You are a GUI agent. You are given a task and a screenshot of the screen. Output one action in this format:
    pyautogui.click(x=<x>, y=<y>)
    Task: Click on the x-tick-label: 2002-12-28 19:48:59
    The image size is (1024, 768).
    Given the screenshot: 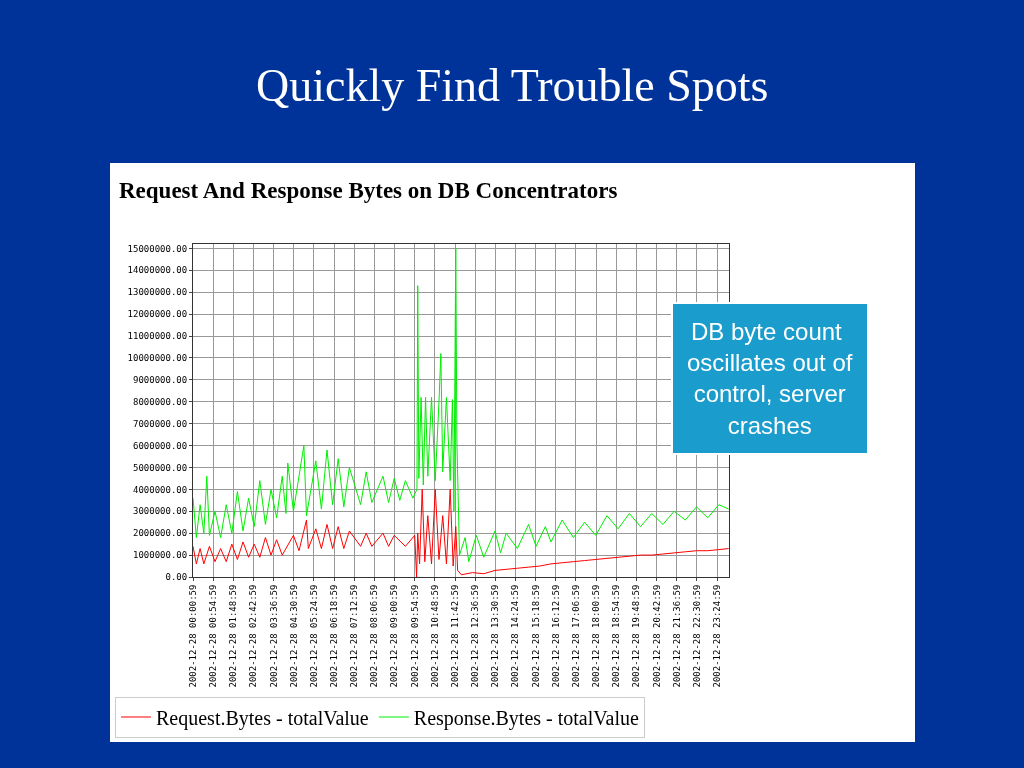 What is the action you would take?
    pyautogui.click(x=636, y=636)
    